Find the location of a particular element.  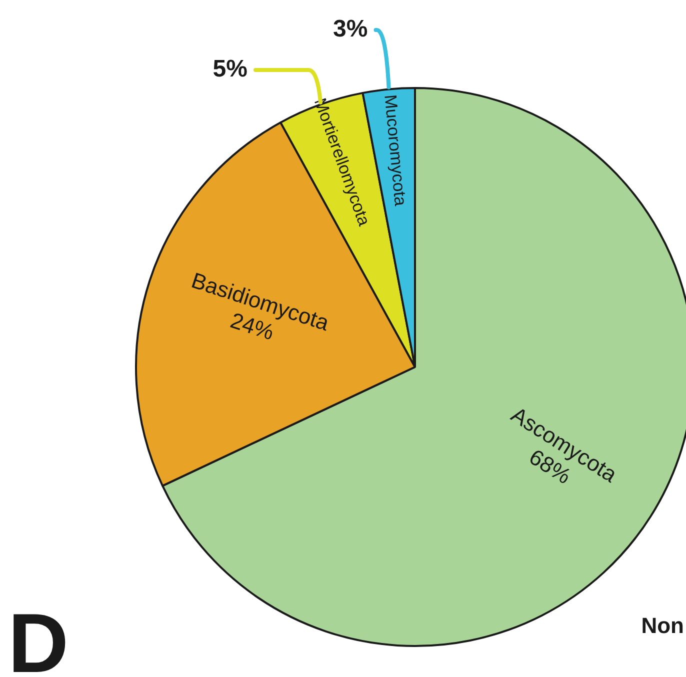

text: Non is located at coordinates (662, 625).